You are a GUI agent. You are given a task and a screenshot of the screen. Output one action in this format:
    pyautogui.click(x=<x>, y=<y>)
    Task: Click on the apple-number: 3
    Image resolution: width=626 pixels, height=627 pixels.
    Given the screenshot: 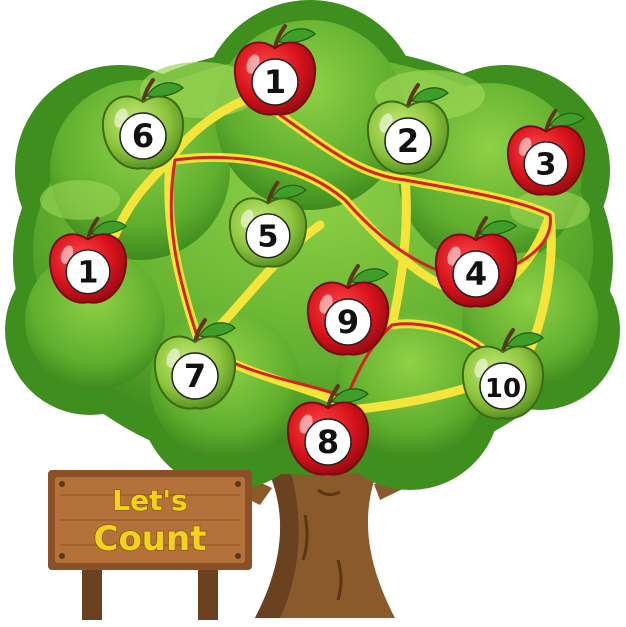 What is the action you would take?
    pyautogui.click(x=545, y=164)
    